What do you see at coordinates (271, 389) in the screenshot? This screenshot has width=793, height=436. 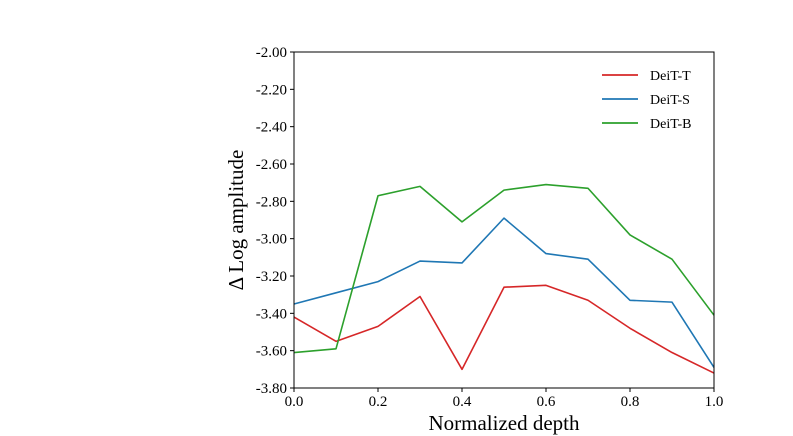 I see `y-tick-label: -3.80` at bounding box center [271, 389].